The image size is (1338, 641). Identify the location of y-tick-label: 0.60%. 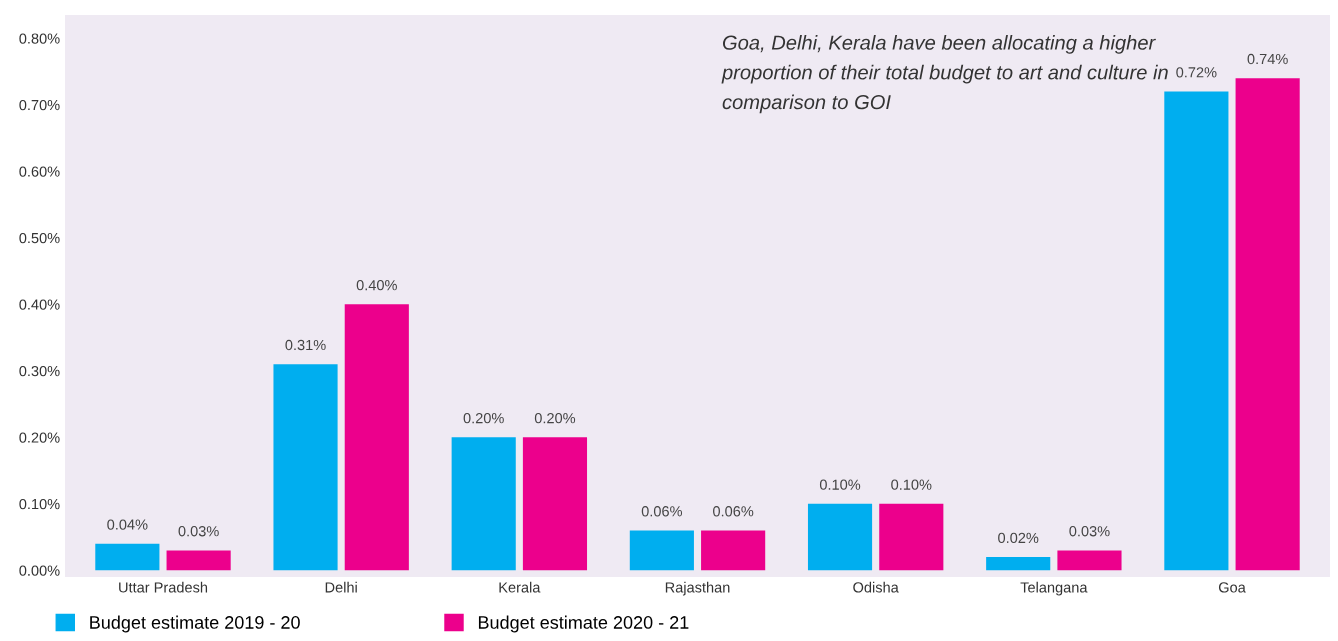
(39, 171).